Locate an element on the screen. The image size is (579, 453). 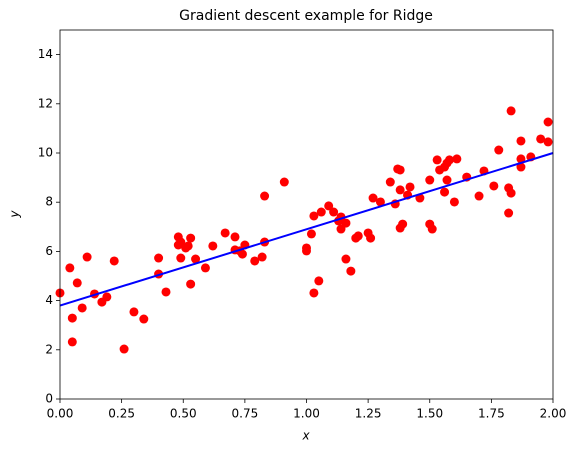
y-tick-label: 10 is located at coordinates (45, 153).